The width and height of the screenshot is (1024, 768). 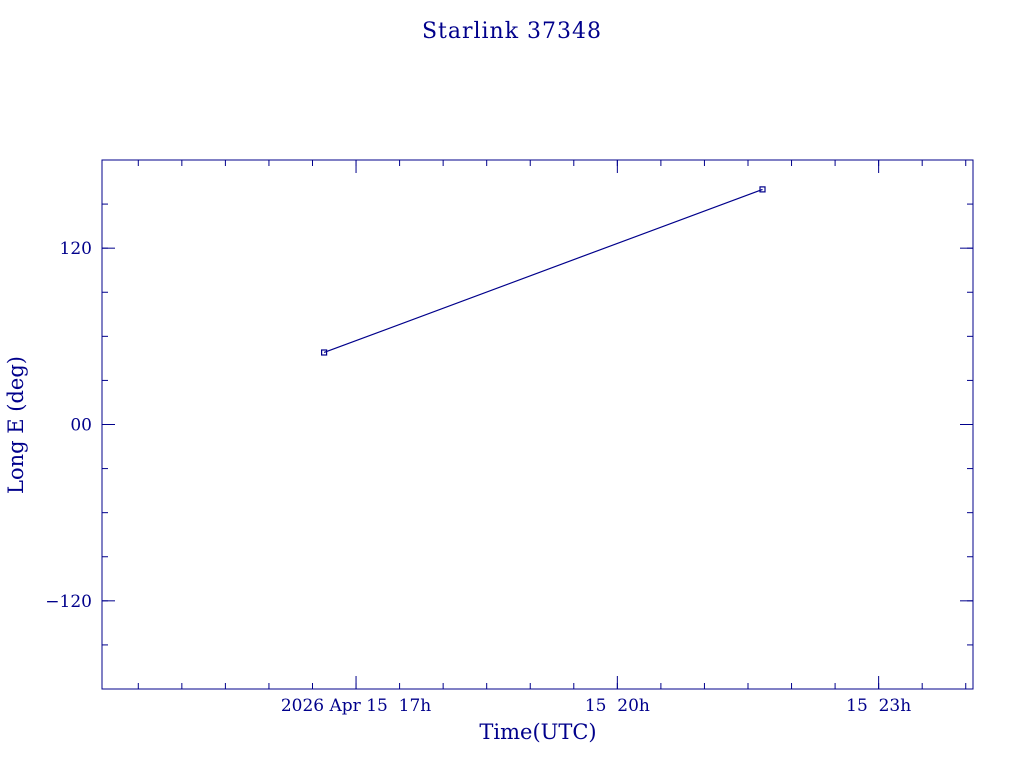 What do you see at coordinates (617, 706) in the screenshot?
I see `x-tick-label: 15 20h` at bounding box center [617, 706].